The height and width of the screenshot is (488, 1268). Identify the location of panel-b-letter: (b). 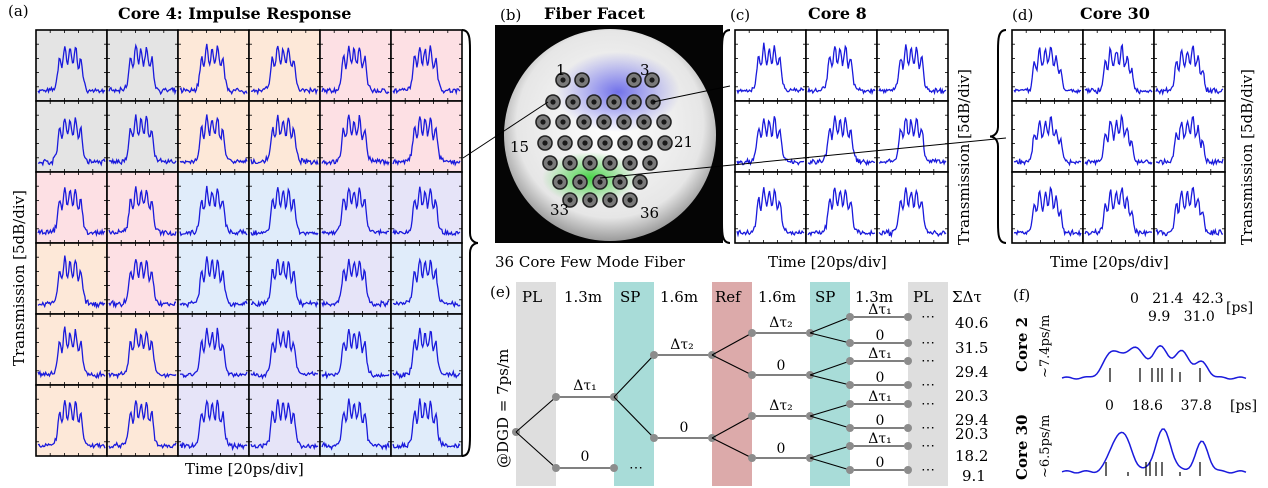
(511, 15).